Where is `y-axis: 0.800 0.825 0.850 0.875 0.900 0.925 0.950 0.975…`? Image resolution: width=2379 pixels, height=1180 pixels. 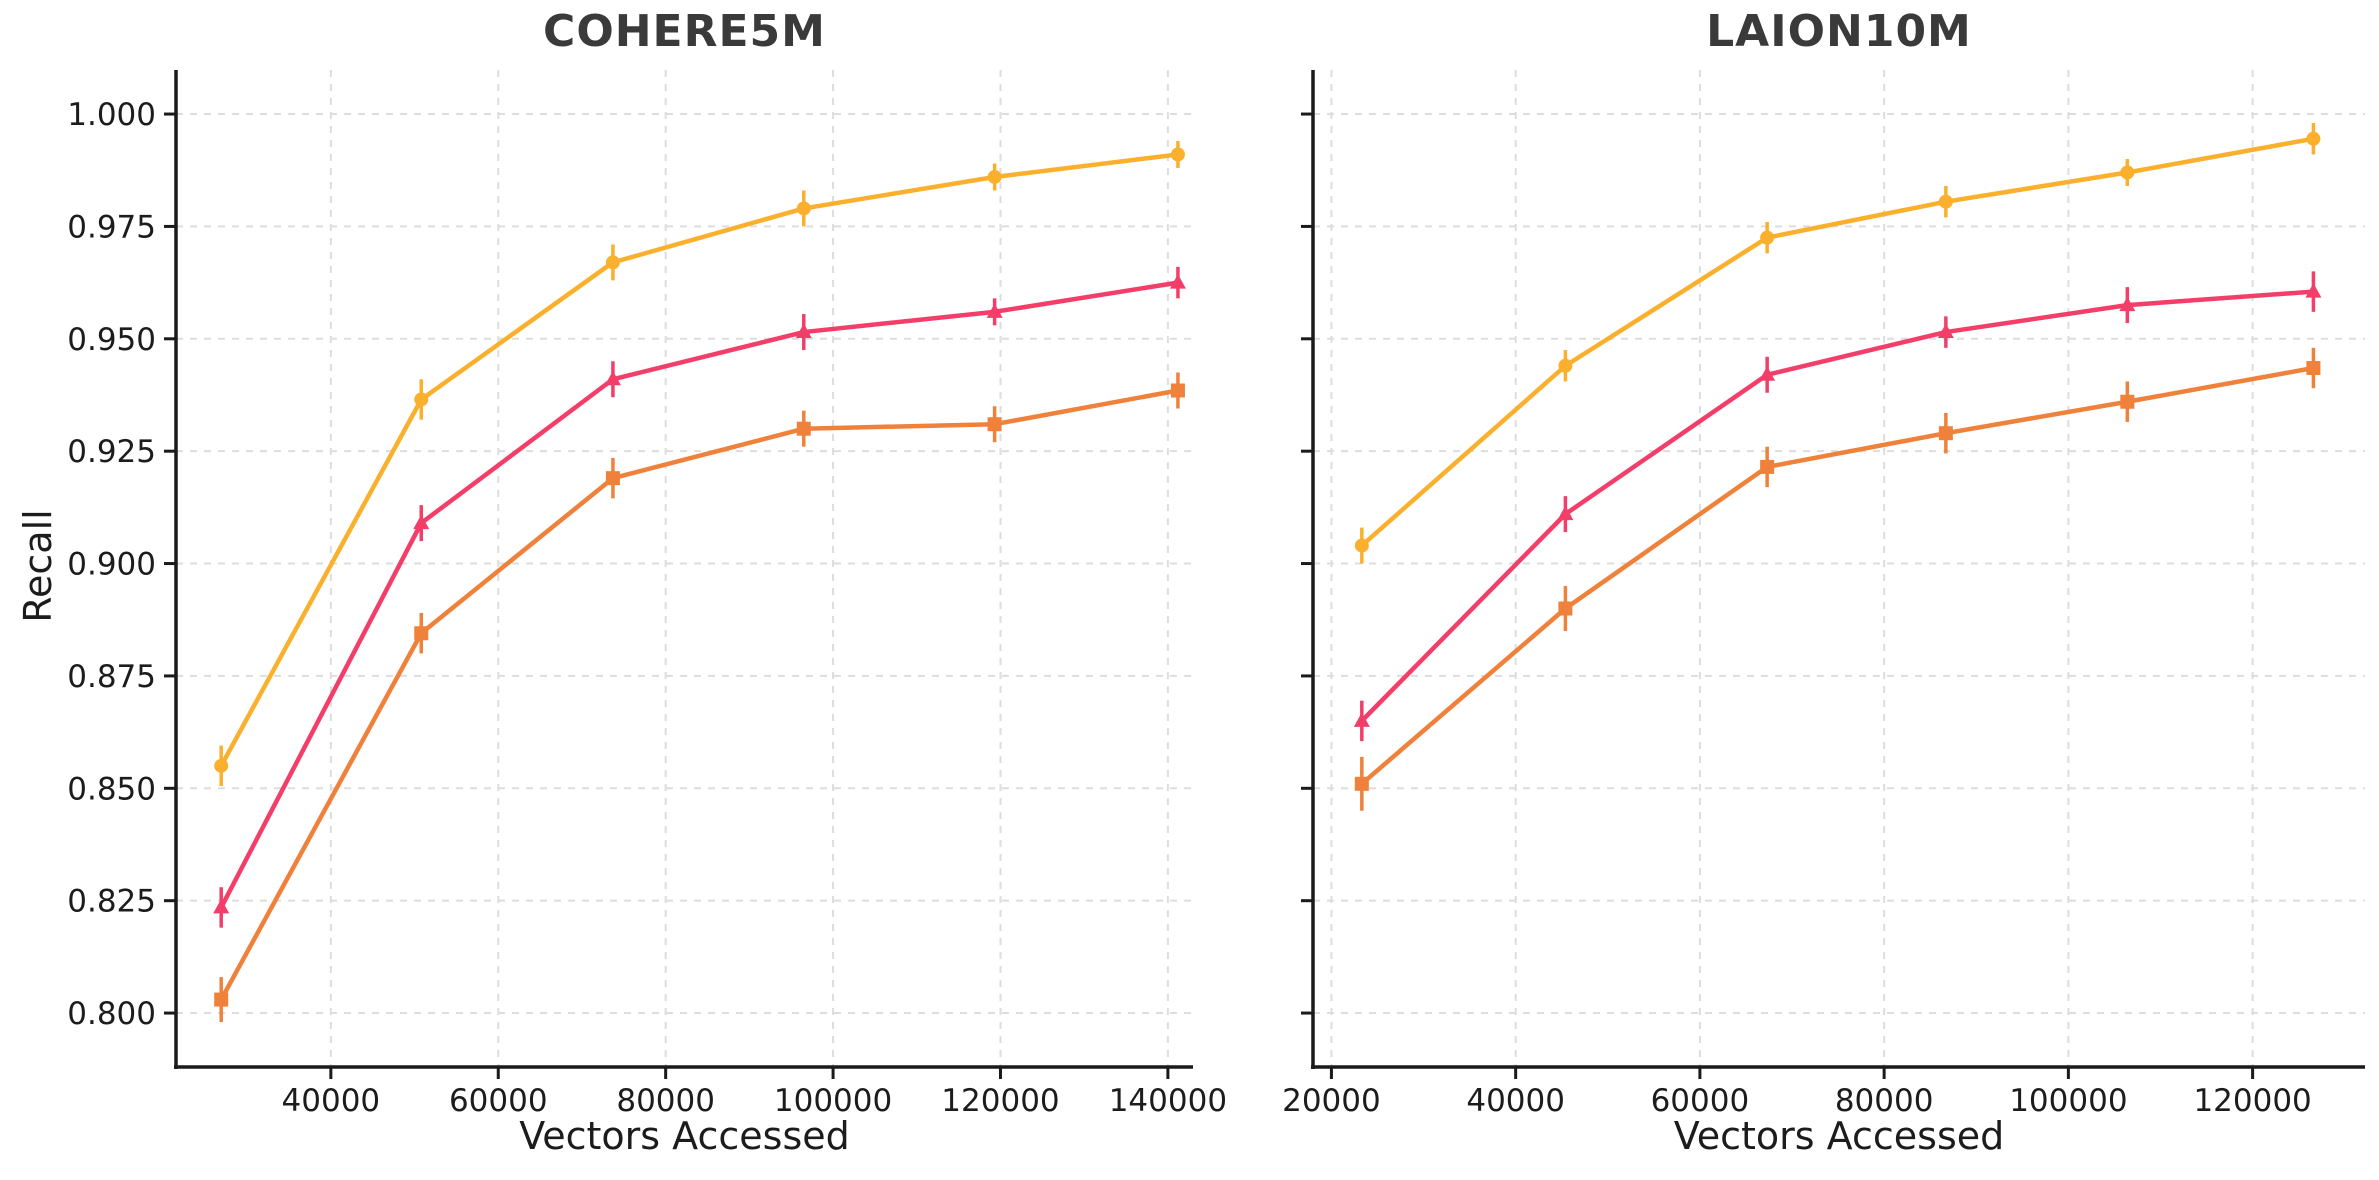 y-axis: 0.800 0.825 0.850 0.875 0.900 0.925 0.950 0.975… is located at coordinates (121, 564).